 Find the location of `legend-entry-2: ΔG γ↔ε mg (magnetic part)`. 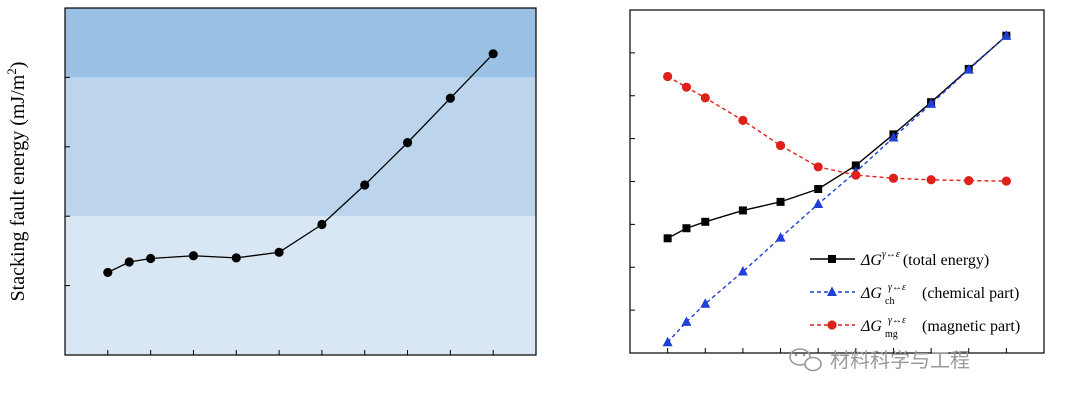

legend-entry-2: ΔG γ↔ε mg (magnetic part) is located at coordinates (940, 327).